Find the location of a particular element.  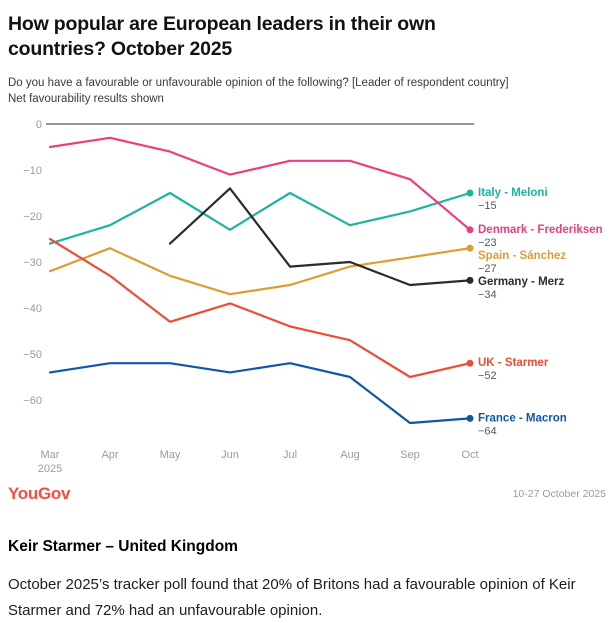

series-value-italy-meloni: −15 is located at coordinates (487, 206).